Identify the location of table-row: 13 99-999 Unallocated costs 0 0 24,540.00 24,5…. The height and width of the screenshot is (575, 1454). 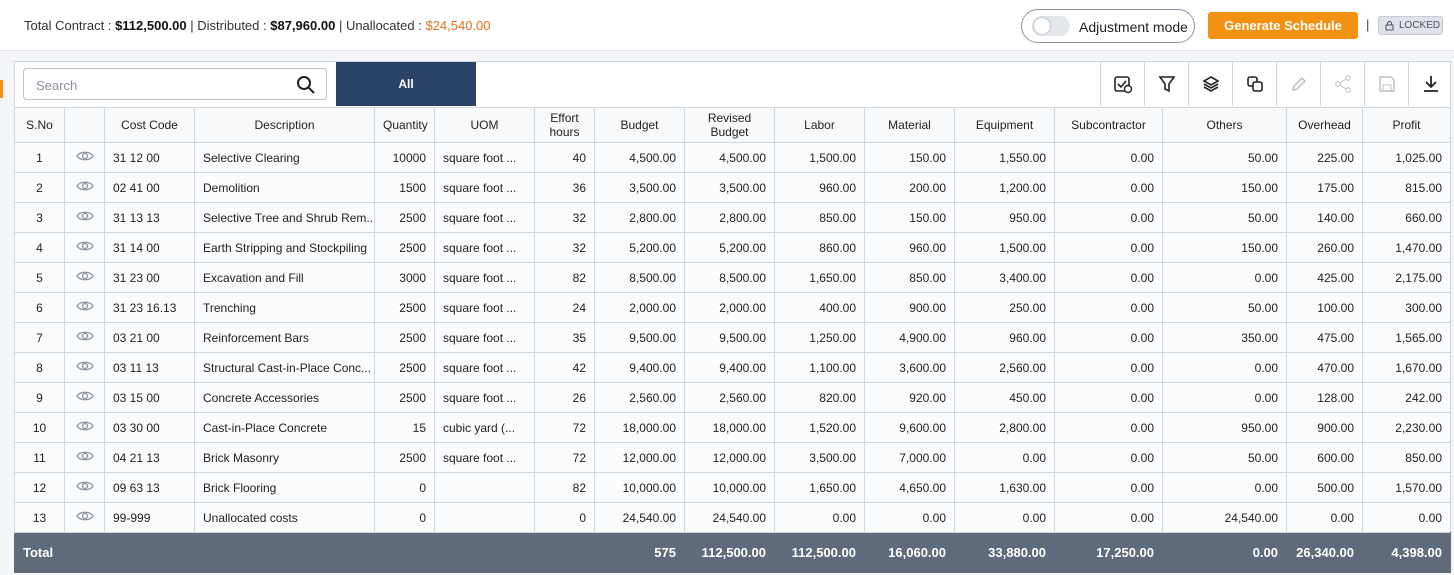
(732, 517).